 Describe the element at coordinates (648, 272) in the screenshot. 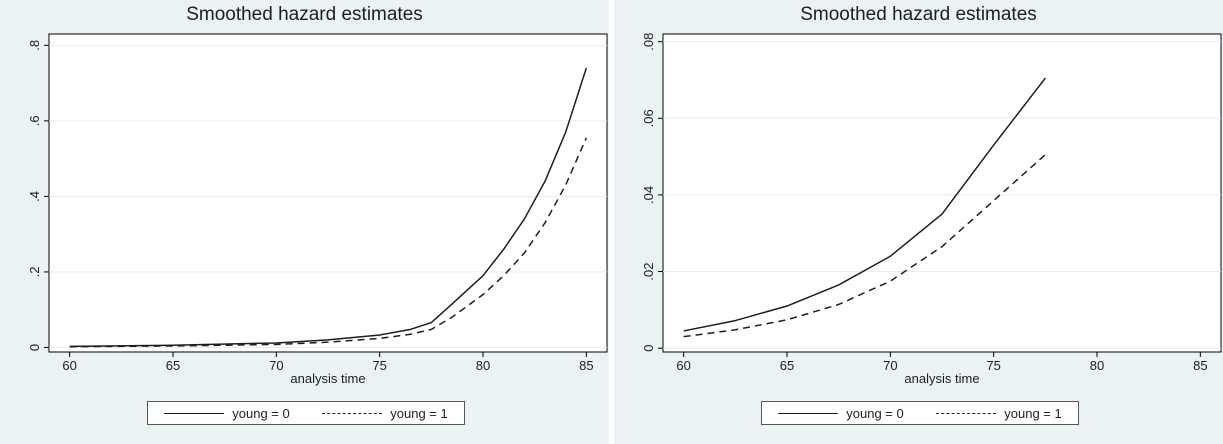

I see `y-tick-label: .02` at that location.